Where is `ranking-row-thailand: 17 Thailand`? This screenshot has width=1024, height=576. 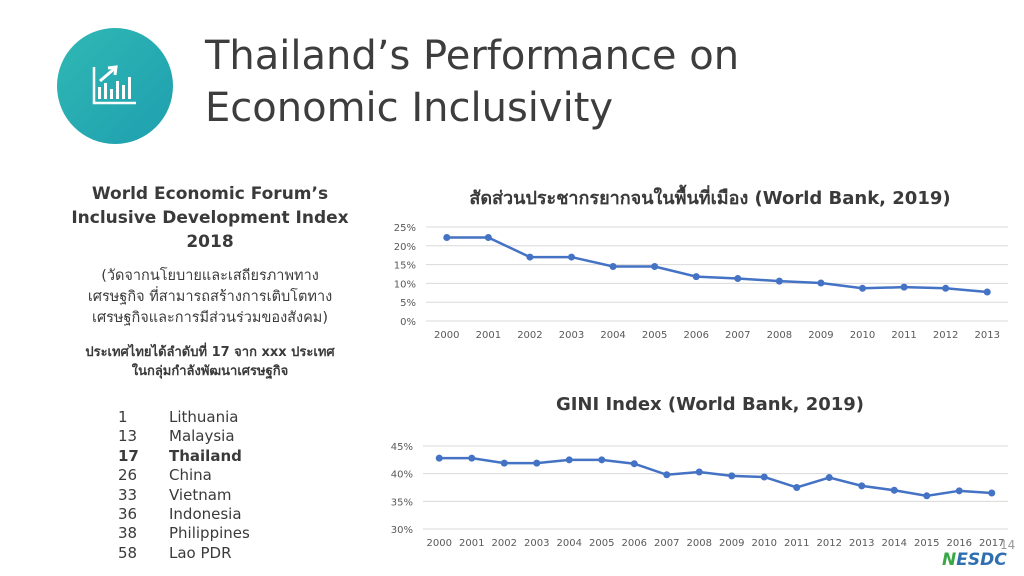
ranking-row-thailand: 17 Thailand is located at coordinates (218, 456).